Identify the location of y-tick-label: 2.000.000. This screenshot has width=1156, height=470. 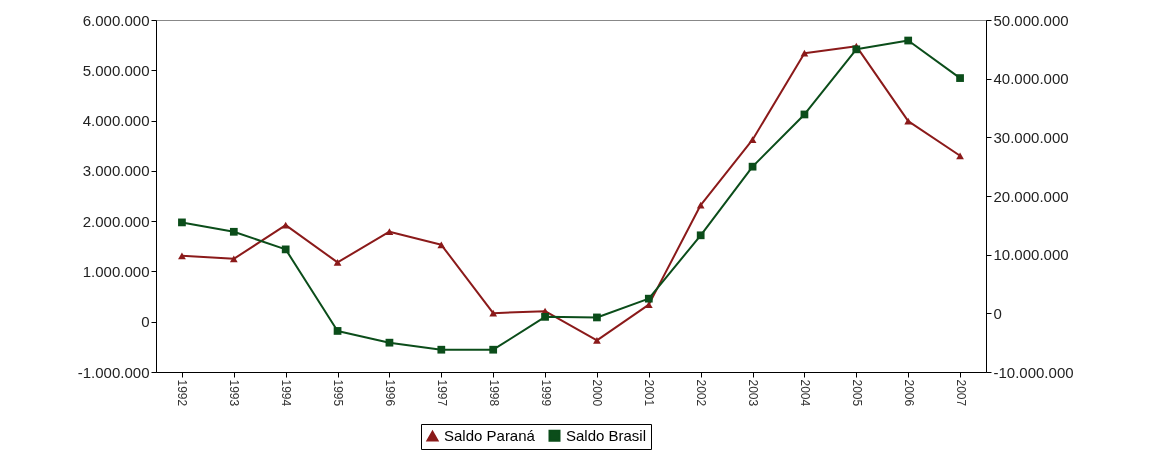
(116, 221).